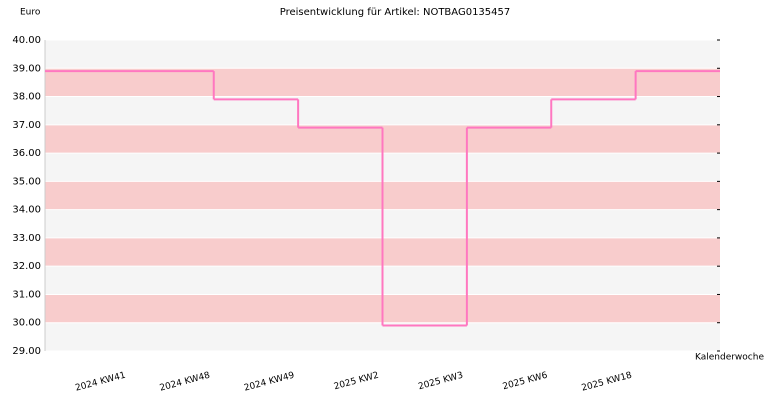 Image resolution: width=770 pixels, height=400 pixels. I want to click on x-tick-label: 2025 KW18, so click(607, 382).